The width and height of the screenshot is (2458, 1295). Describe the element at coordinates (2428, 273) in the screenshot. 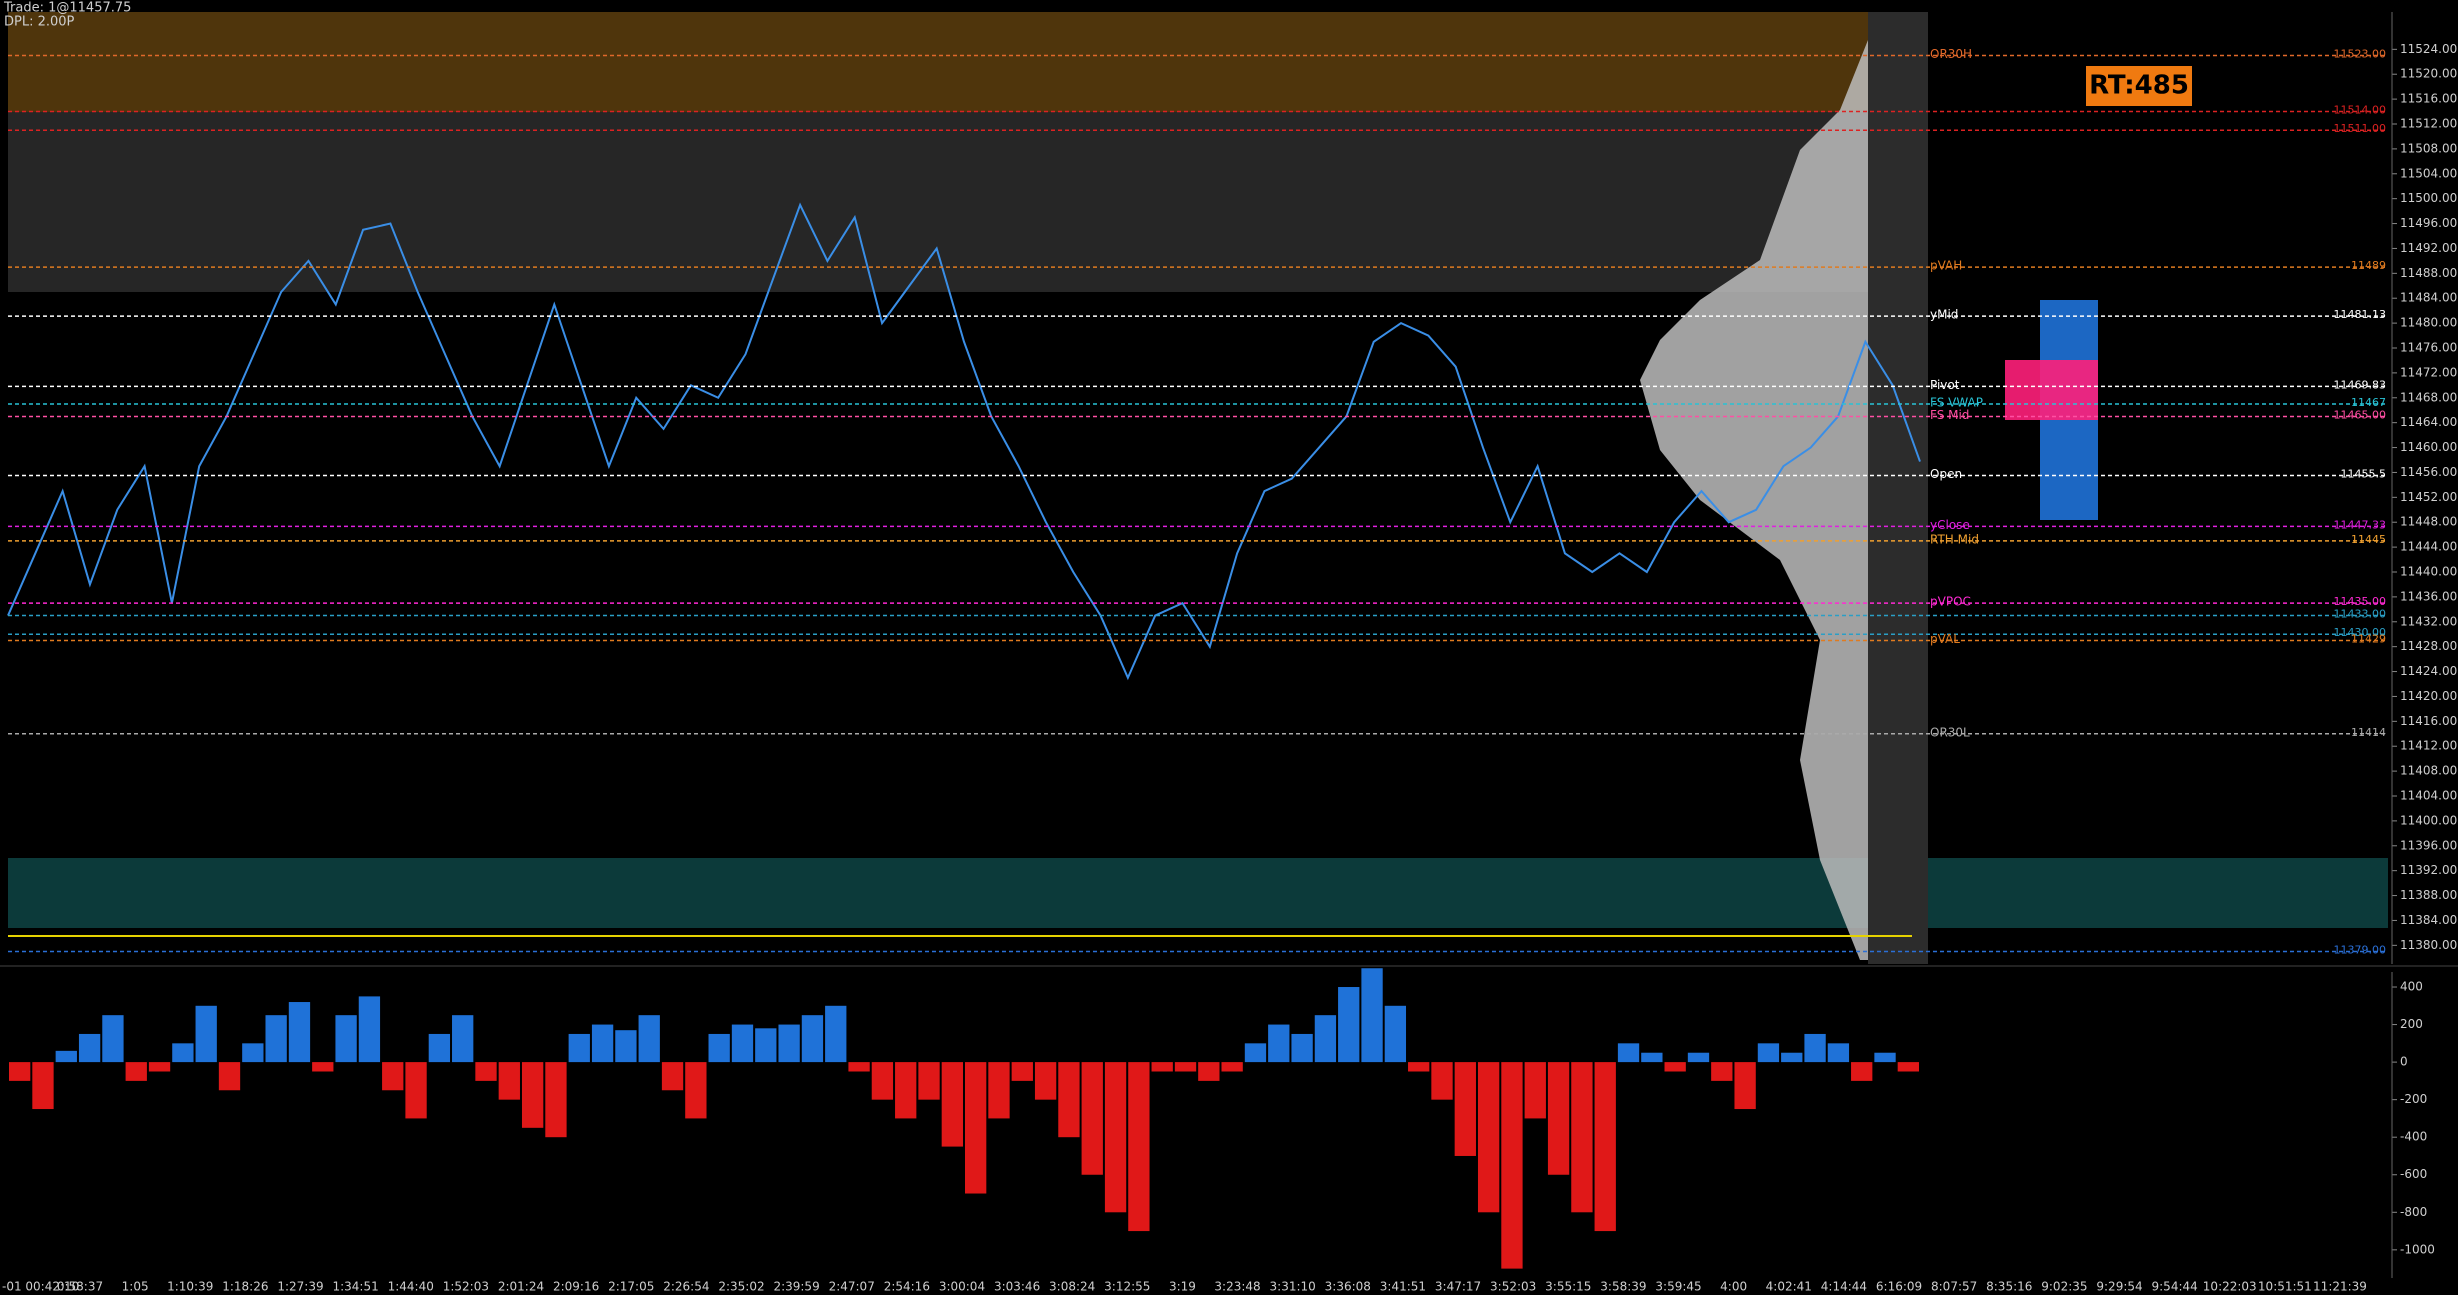

I see `y-tick-label: 11488.00` at that location.